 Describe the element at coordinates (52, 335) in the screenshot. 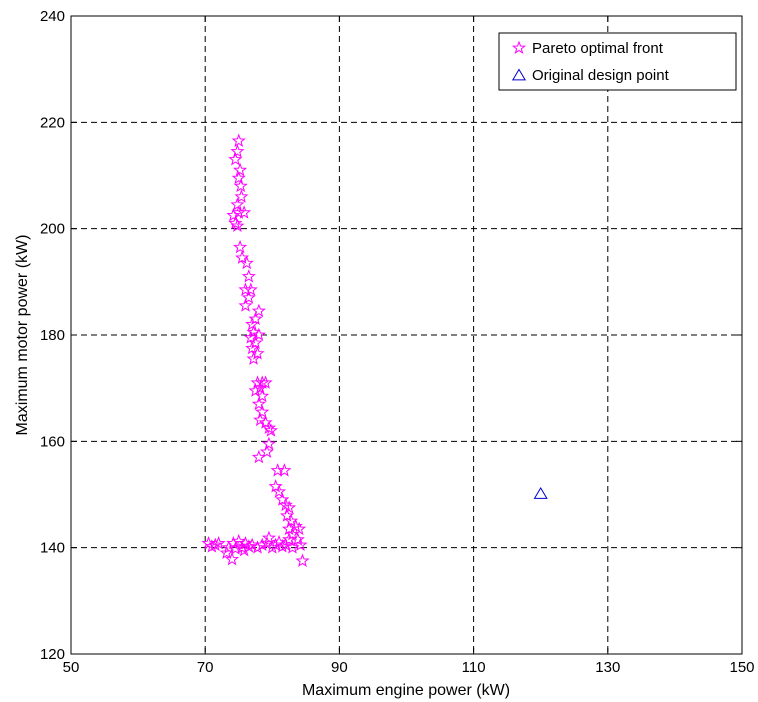

I see `y-tick-label: 180` at that location.